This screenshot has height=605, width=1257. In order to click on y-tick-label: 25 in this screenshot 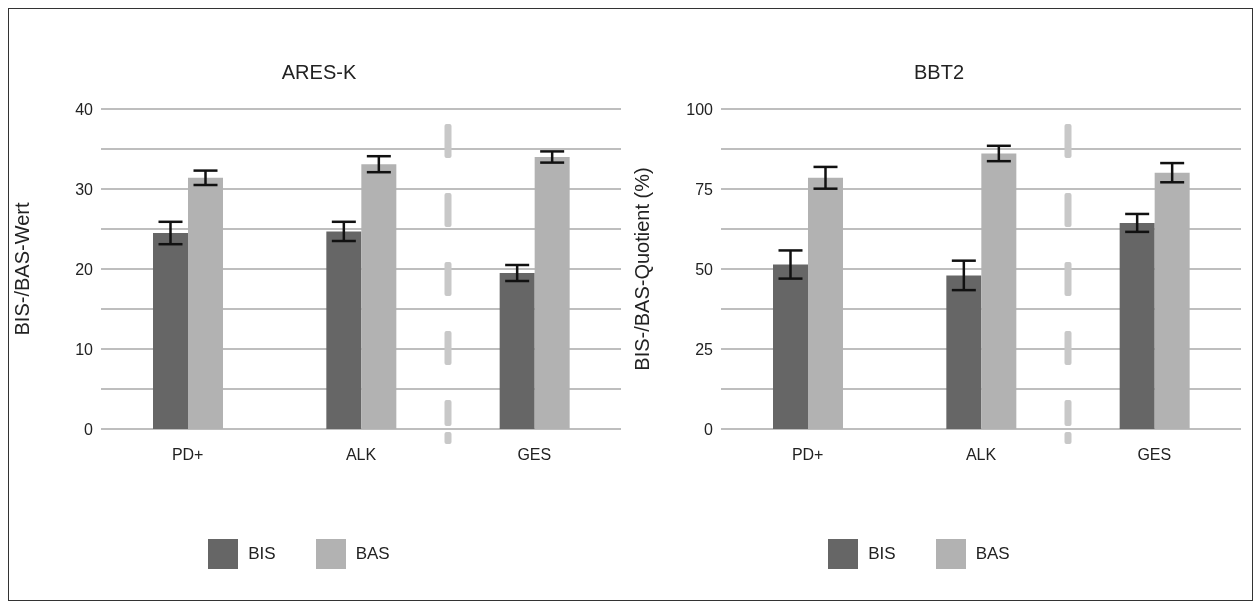, I will do `click(704, 349)`.